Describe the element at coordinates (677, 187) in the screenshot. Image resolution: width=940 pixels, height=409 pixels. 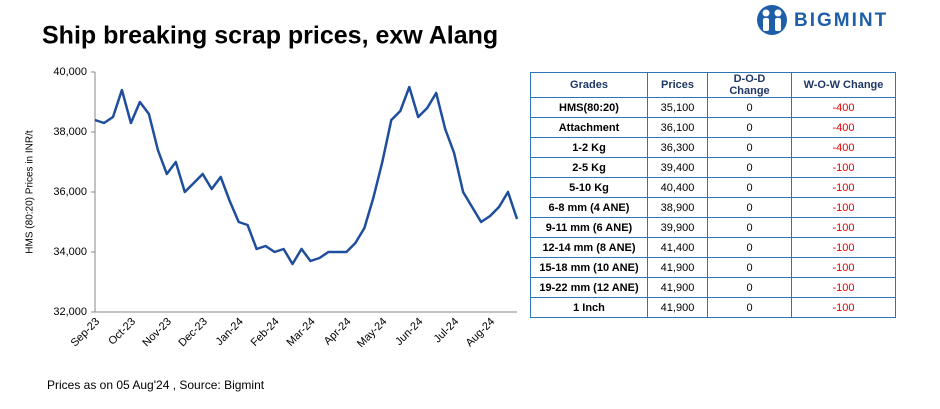
I see `table-cell: 40,400` at that location.